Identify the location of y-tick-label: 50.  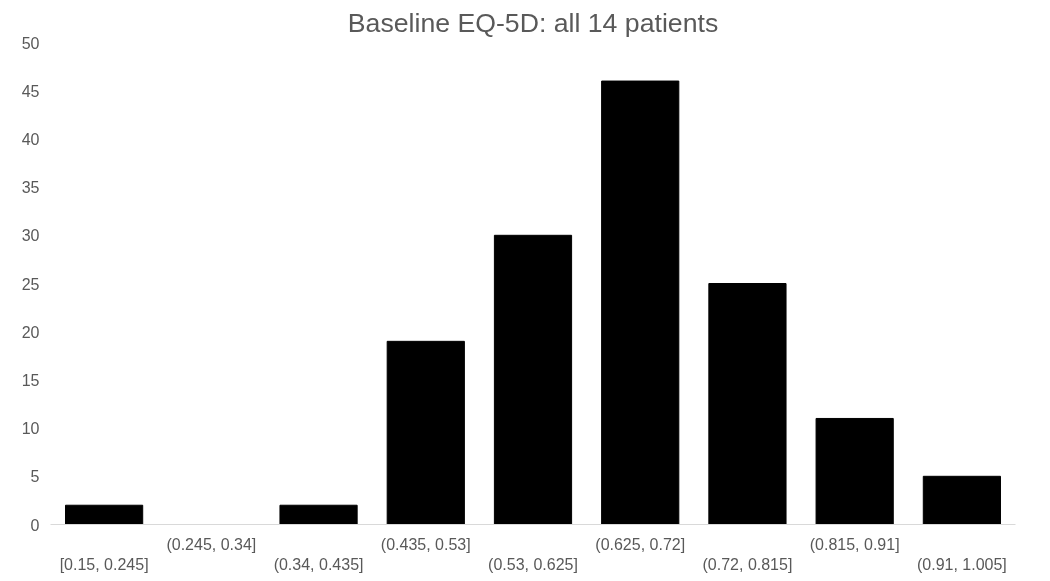
(30, 43).